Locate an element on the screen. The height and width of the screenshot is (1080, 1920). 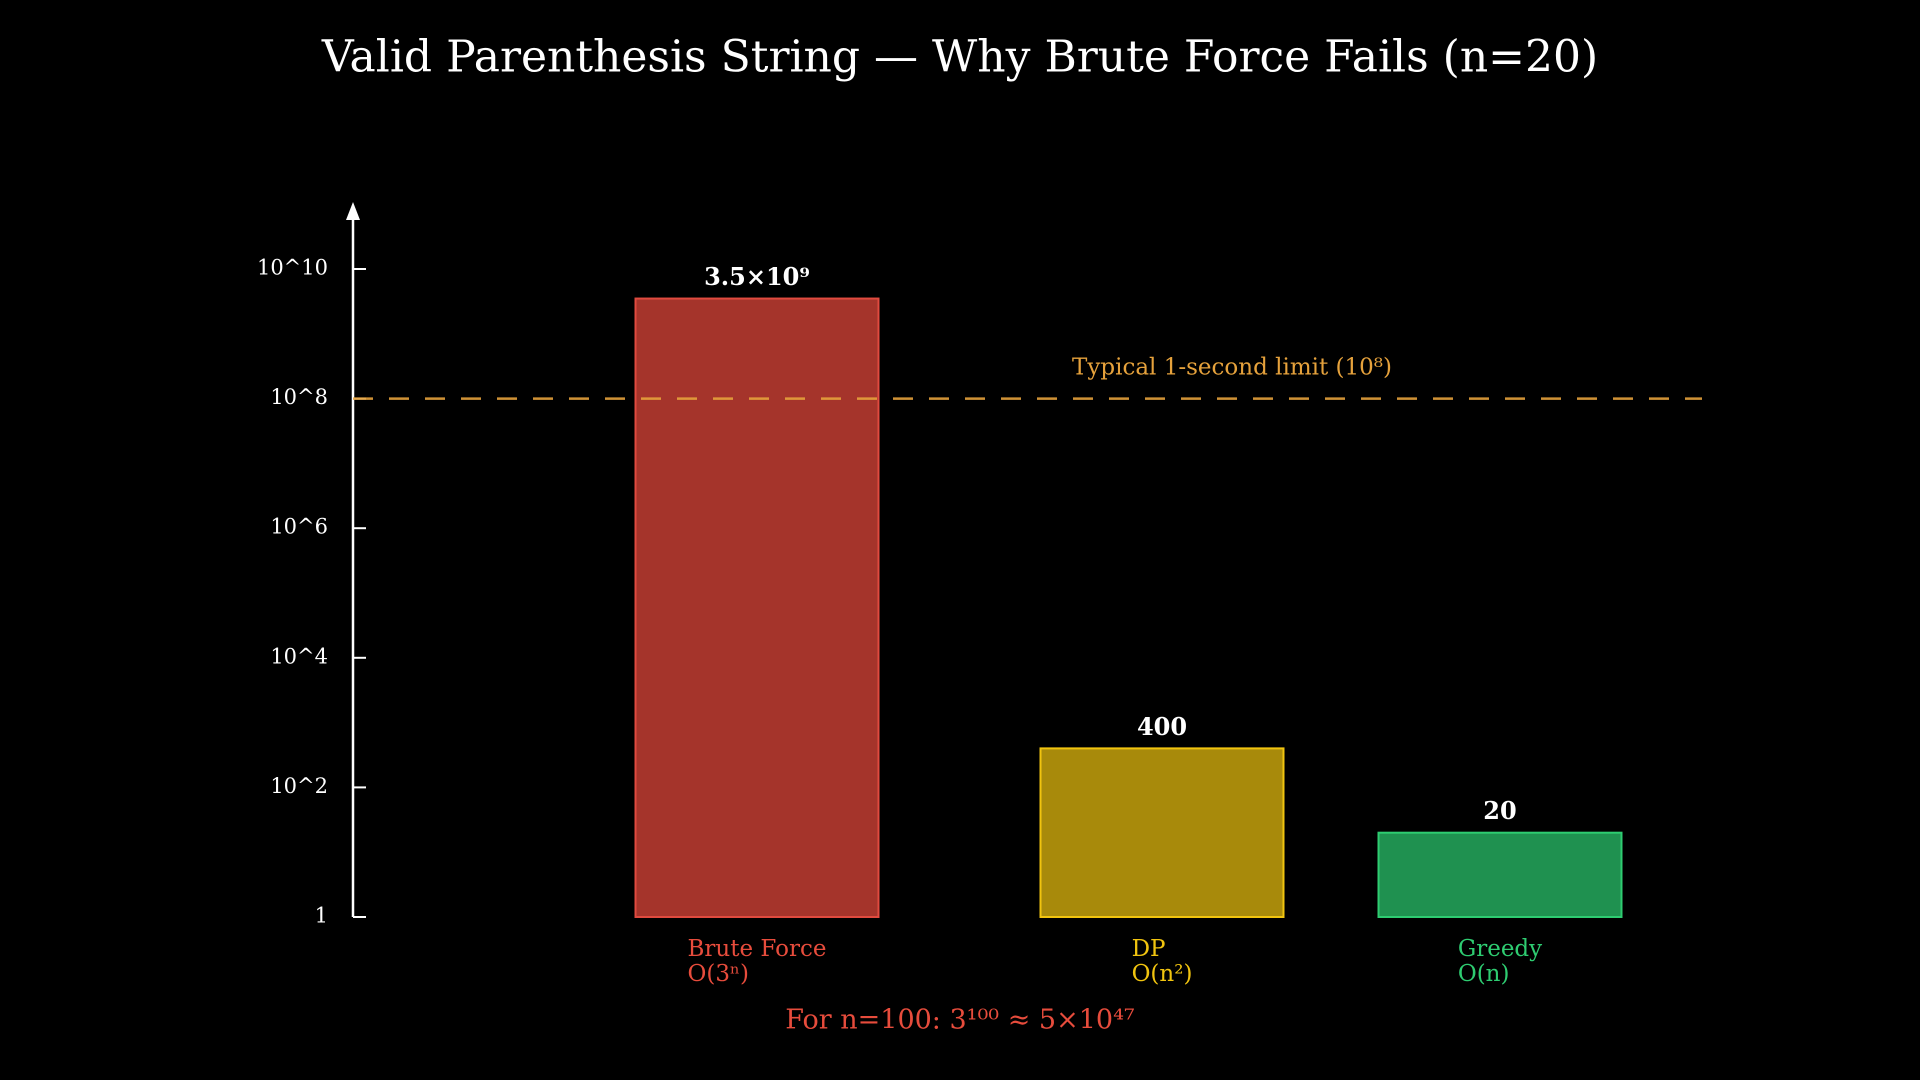
value-label: 3.5×10⁹ is located at coordinates (757, 276).